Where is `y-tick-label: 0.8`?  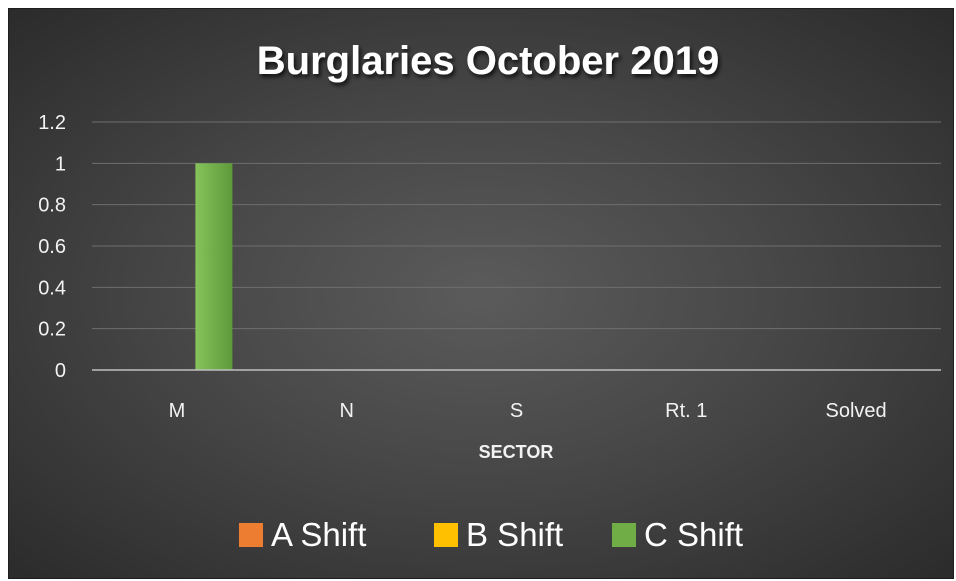
y-tick-label: 0.8 is located at coordinates (52, 206).